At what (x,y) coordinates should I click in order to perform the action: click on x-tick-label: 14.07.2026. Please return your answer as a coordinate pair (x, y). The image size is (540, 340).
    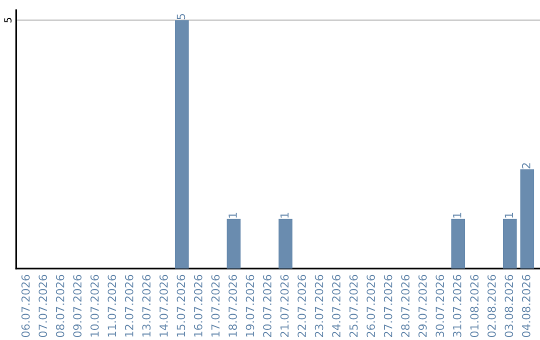
    Looking at the image, I should click on (163, 305).